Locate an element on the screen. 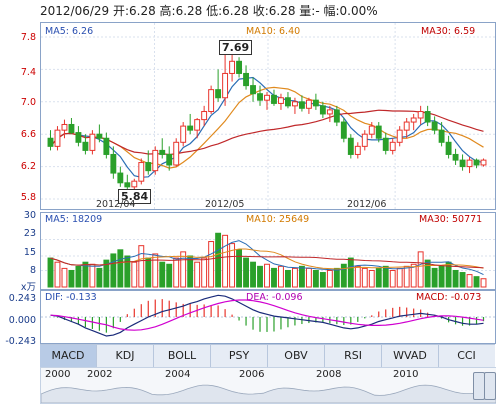  dea-line is located at coordinates (267, 315).